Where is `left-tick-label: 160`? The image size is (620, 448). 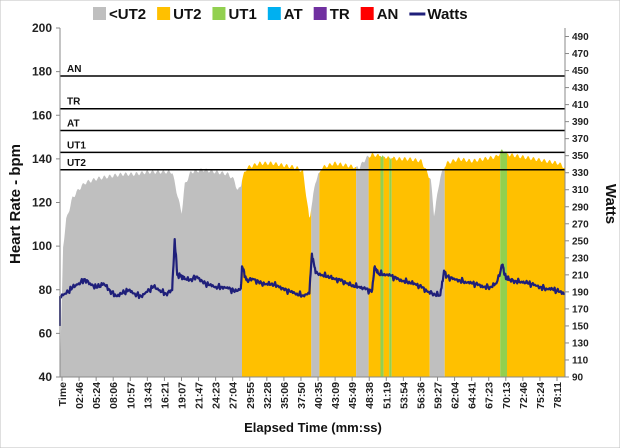
left-tick-label: 160 is located at coordinates (42, 115).